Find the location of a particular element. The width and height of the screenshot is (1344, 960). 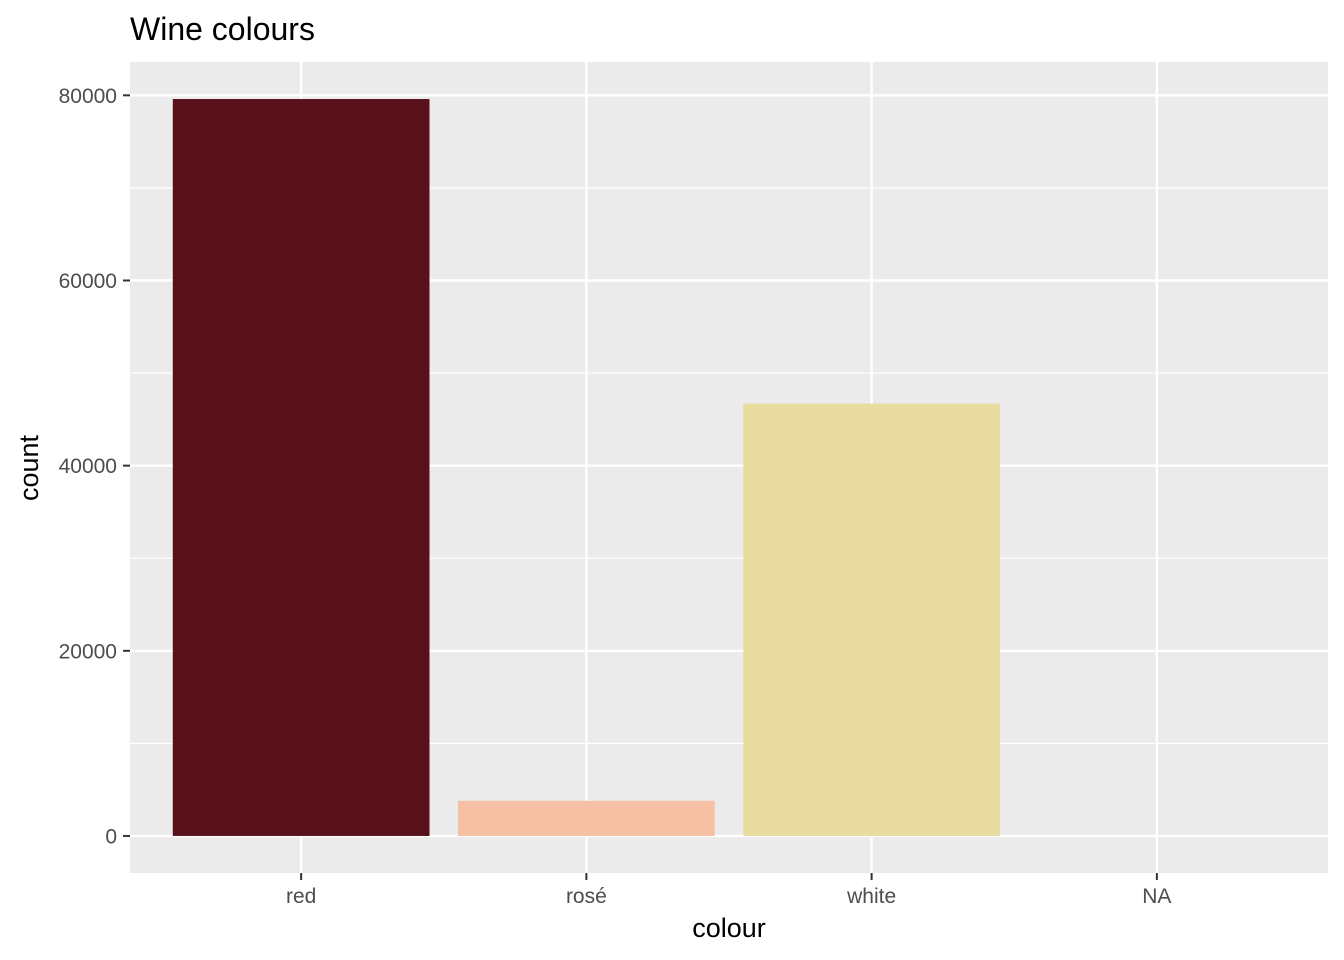

x-tick-label: NA is located at coordinates (1156, 896).